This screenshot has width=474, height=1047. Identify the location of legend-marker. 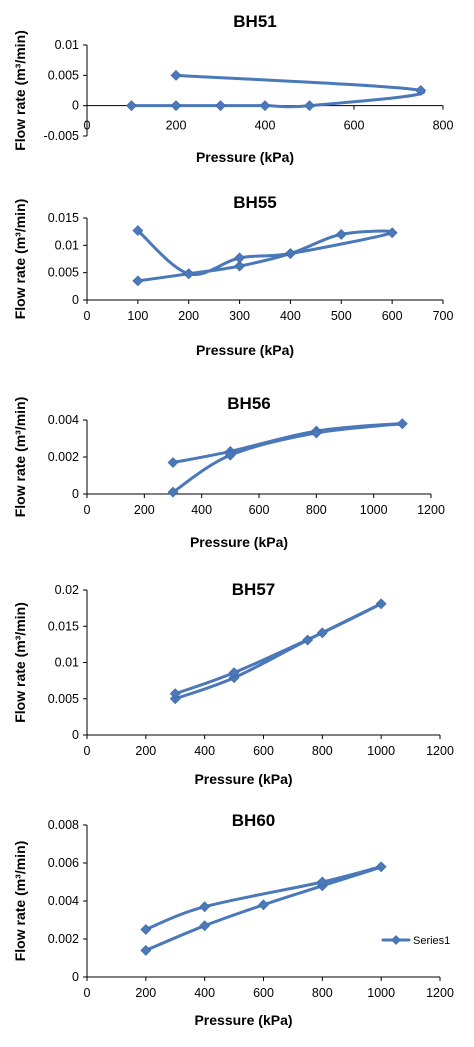
(396, 940).